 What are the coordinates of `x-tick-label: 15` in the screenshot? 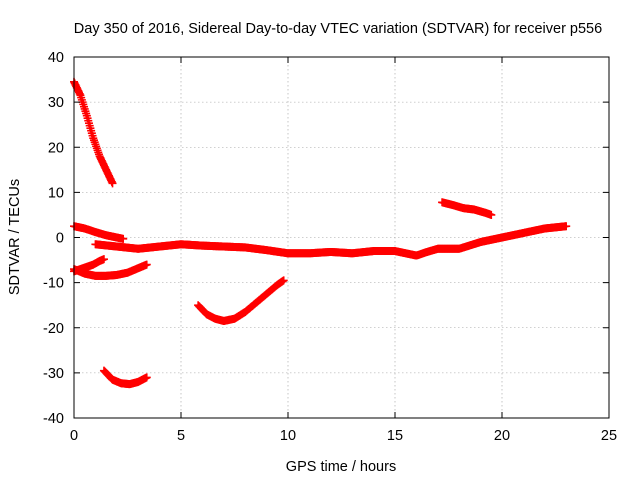 It's located at (395, 436).